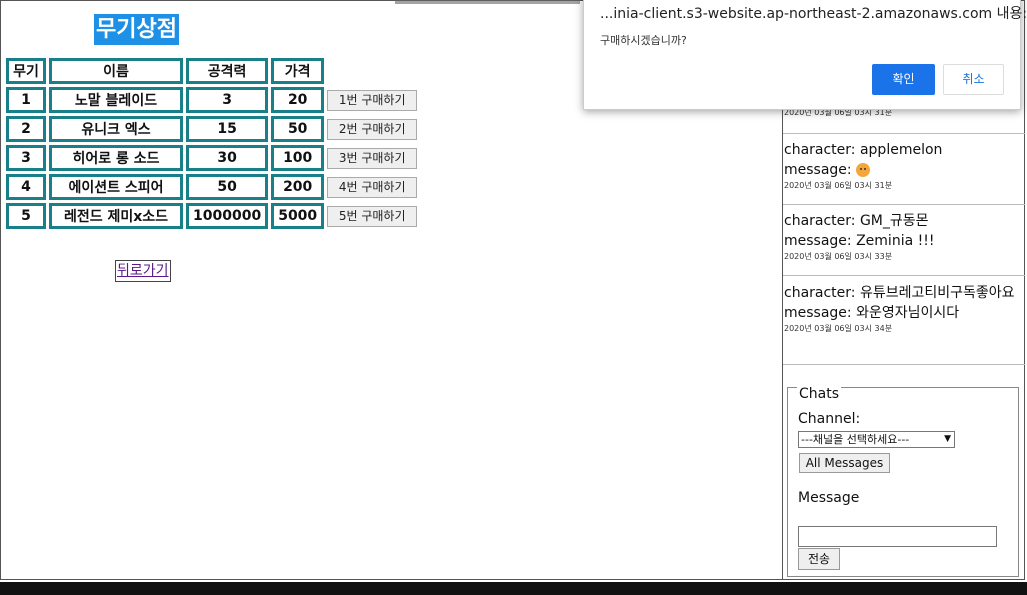  Describe the element at coordinates (973, 79) in the screenshot. I see `dialog-cancel-button: 취소` at that location.